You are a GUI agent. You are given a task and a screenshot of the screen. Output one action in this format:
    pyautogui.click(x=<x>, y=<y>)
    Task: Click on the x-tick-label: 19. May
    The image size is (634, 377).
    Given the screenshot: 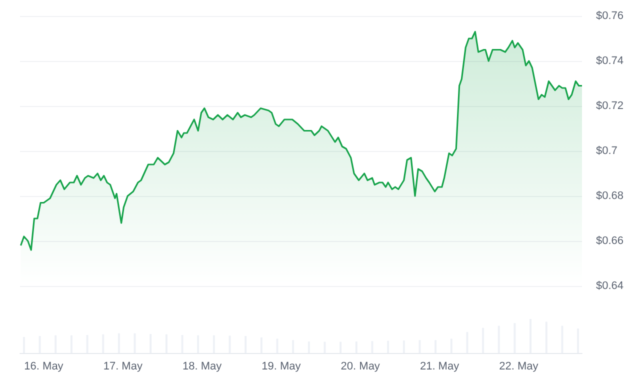 What is the action you would take?
    pyautogui.click(x=282, y=366)
    